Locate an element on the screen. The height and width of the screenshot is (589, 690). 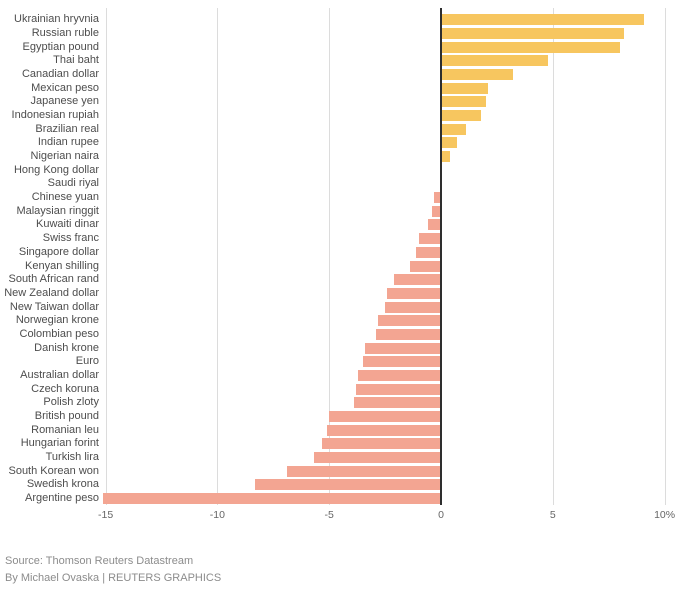
axis-tick-label: 5 is located at coordinates (552, 515).